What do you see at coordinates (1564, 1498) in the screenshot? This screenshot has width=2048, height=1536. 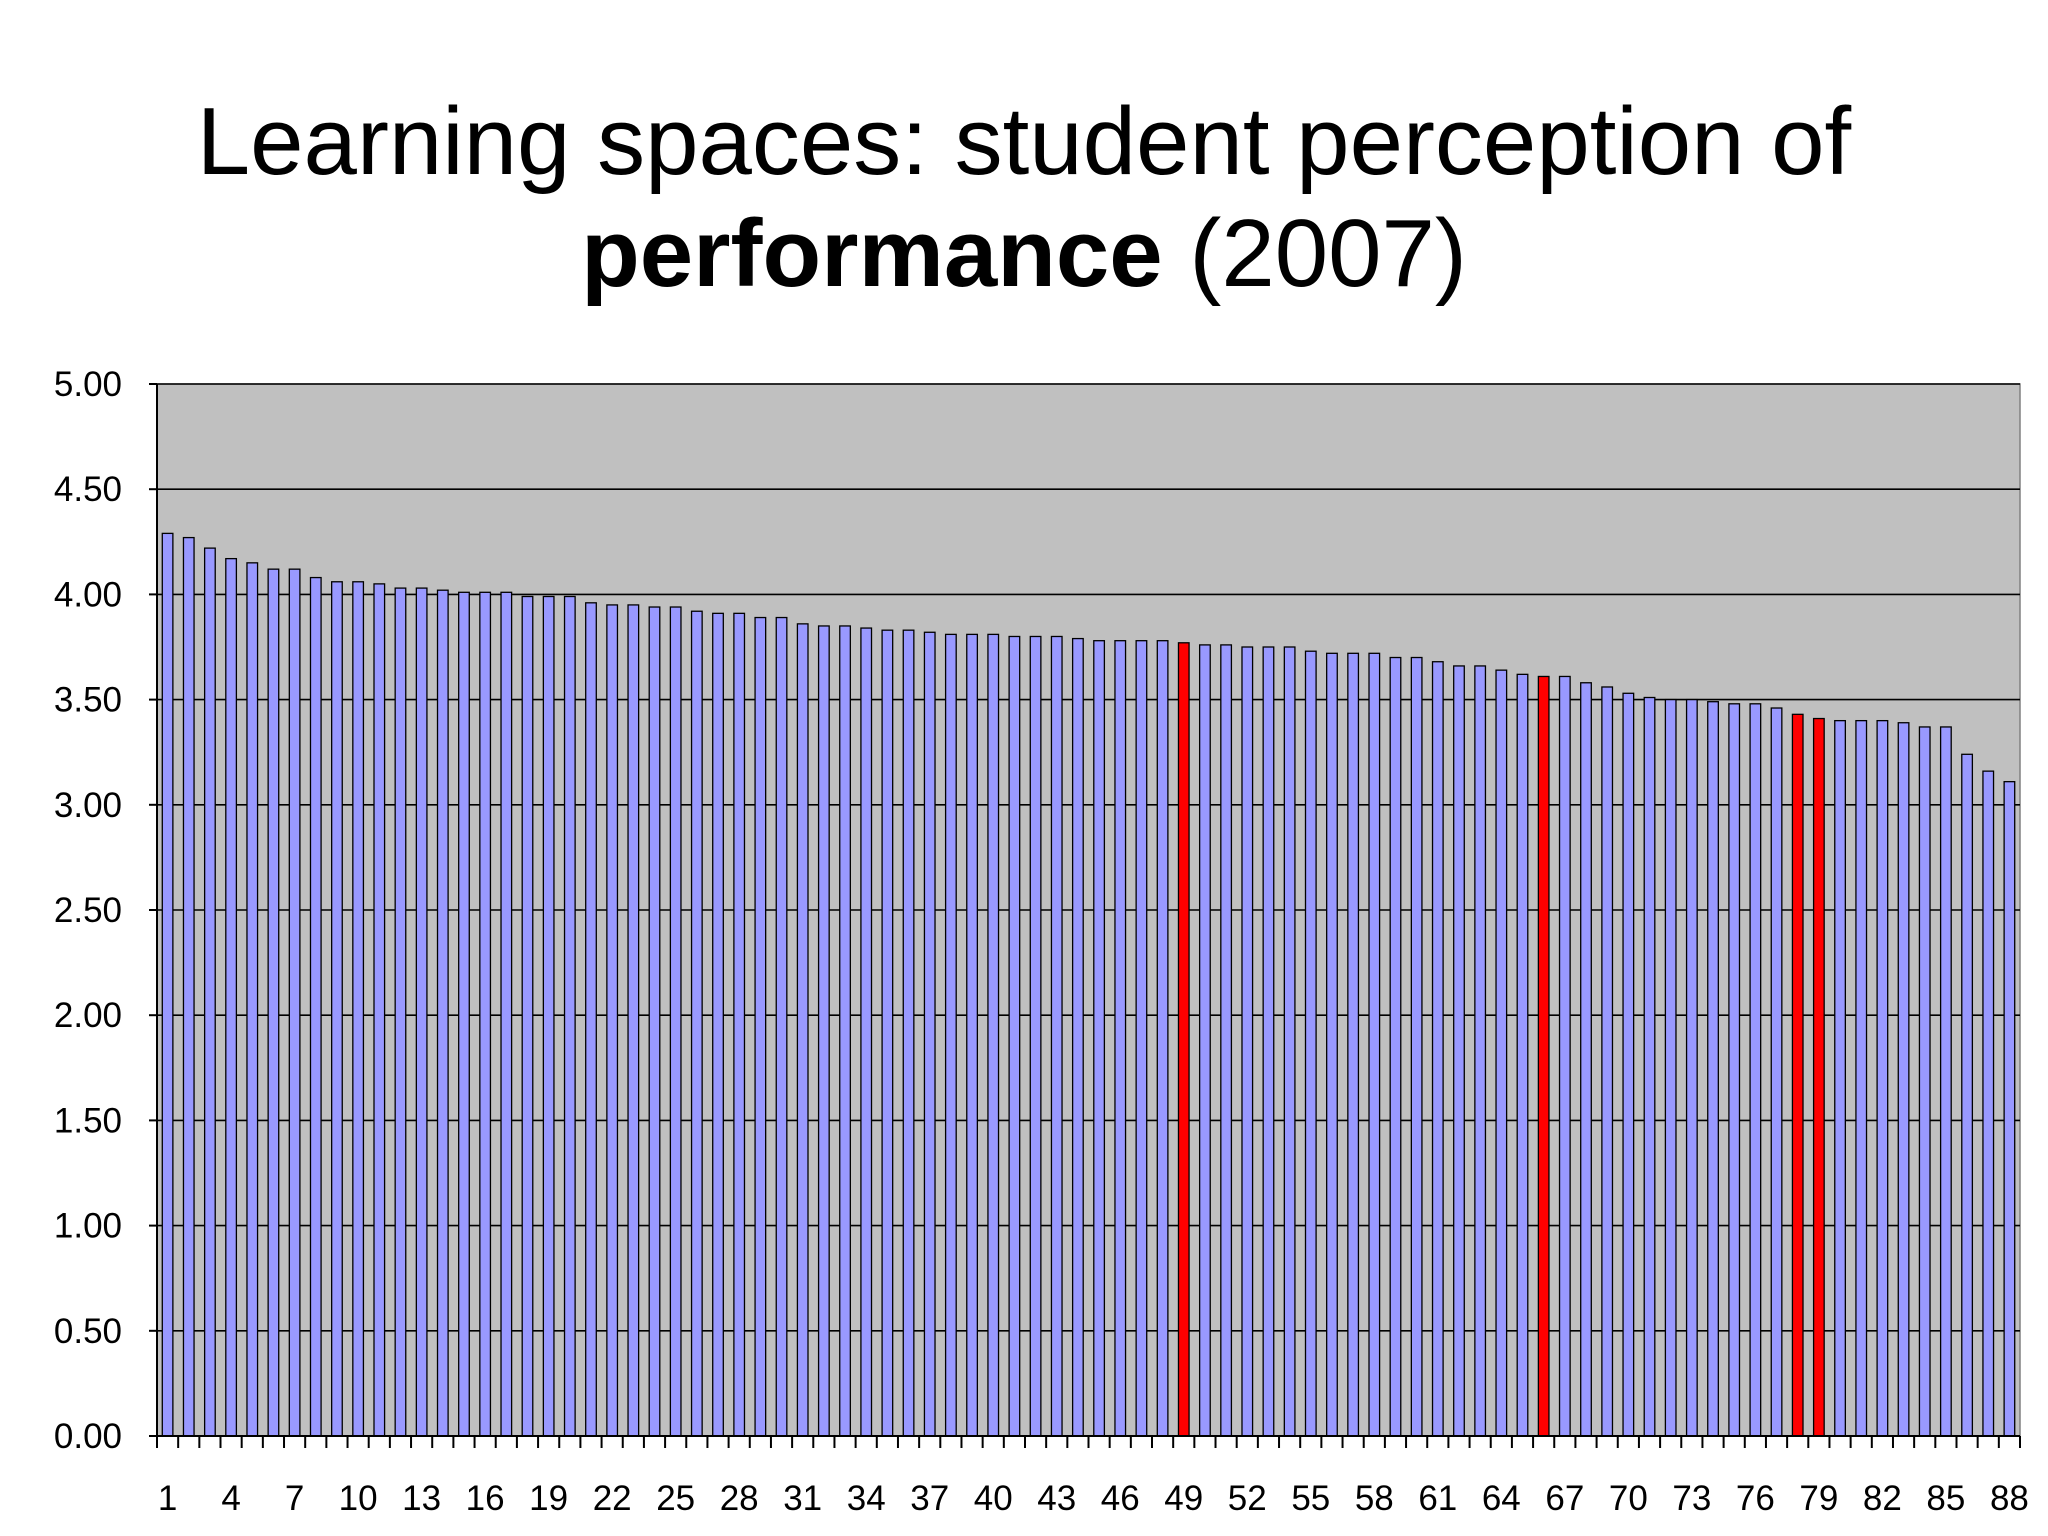 I see `x-tick-label-22: 67` at bounding box center [1564, 1498].